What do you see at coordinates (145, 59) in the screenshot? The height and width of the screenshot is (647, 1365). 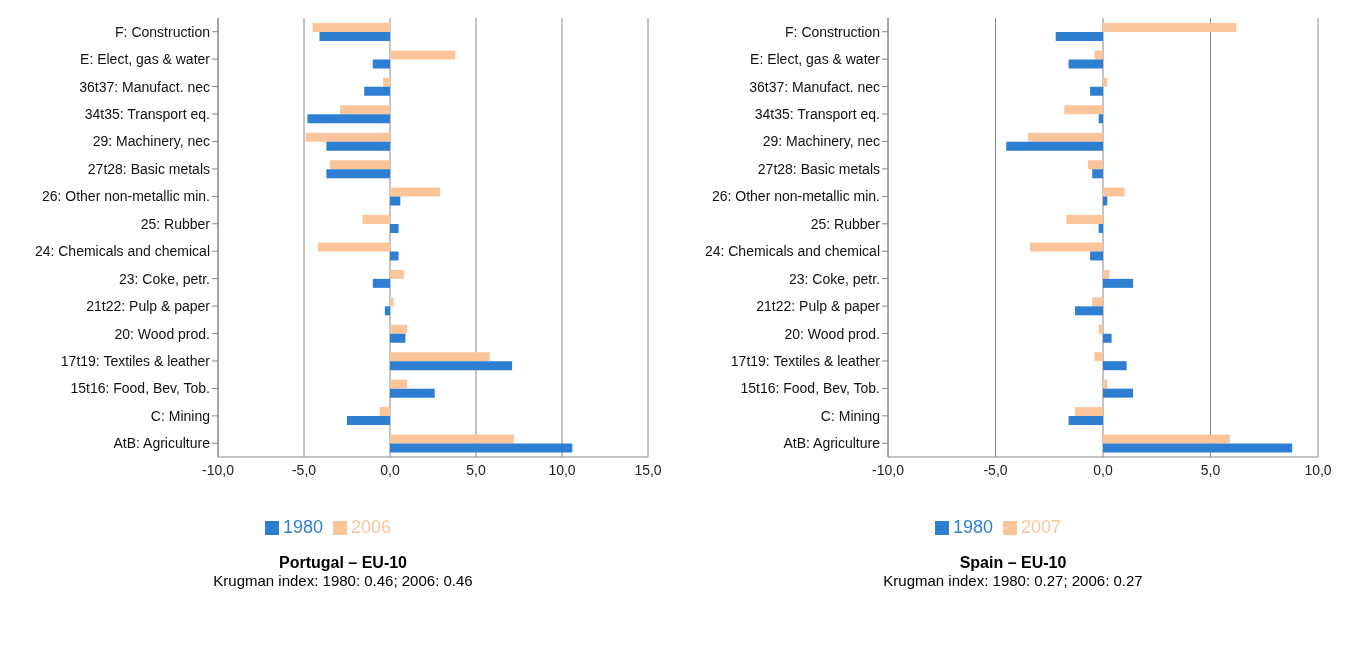 I see `y-tick-label: E: Elect, gas & water` at bounding box center [145, 59].